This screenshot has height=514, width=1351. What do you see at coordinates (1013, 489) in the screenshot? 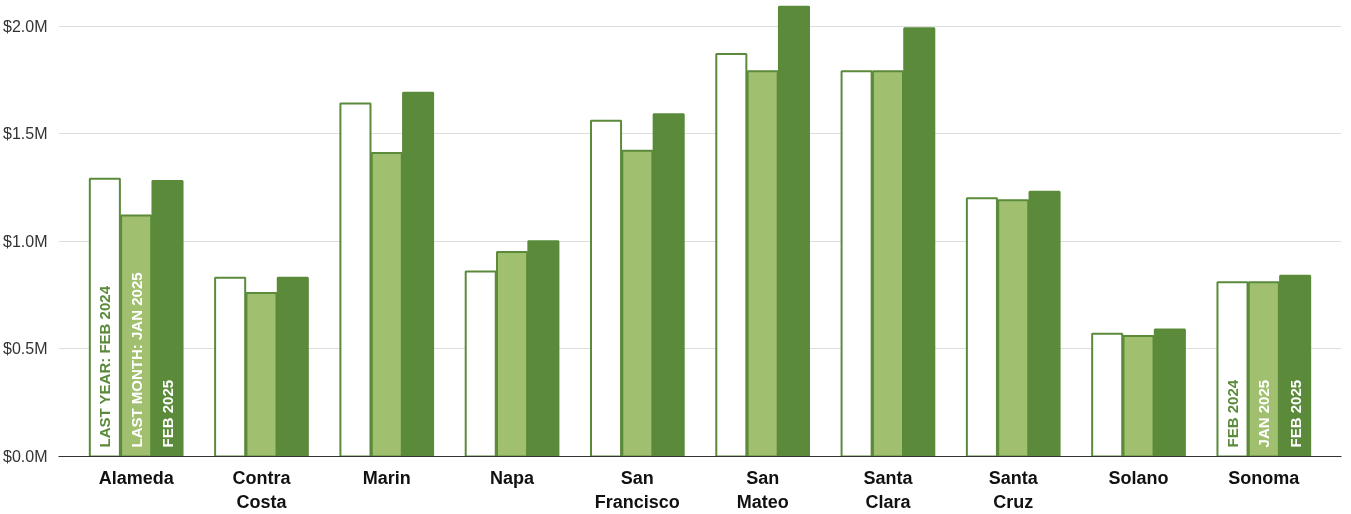
I see `x-tick-label: Santa Cruz` at bounding box center [1013, 489].